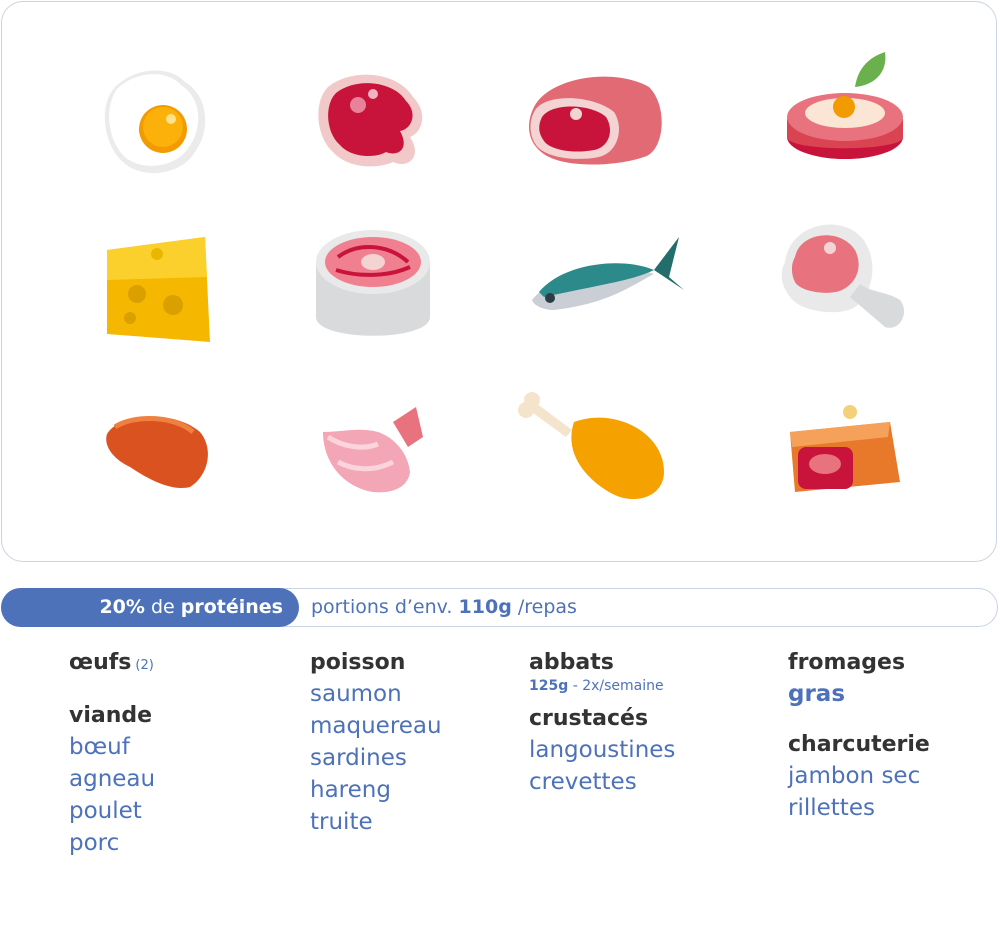 The height and width of the screenshot is (945, 1000). I want to click on list-item: bœuf, so click(99, 747).